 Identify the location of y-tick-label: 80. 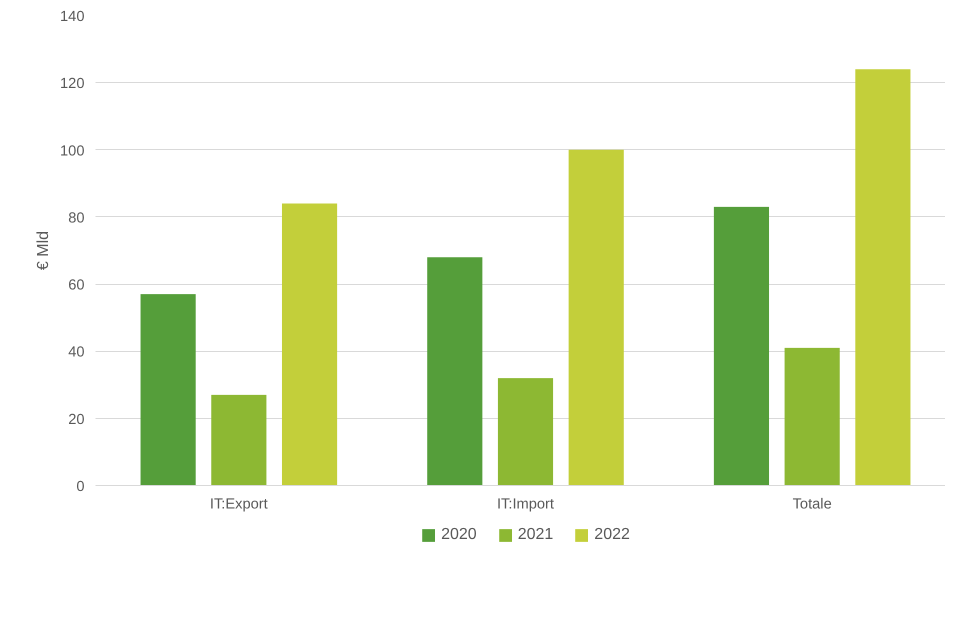
(76, 218).